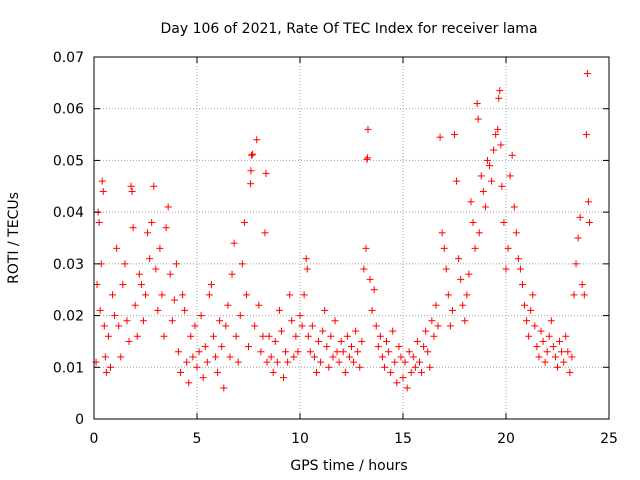 The image size is (640, 480). What do you see at coordinates (403, 439) in the screenshot?
I see `x-tick-label: 15` at bounding box center [403, 439].